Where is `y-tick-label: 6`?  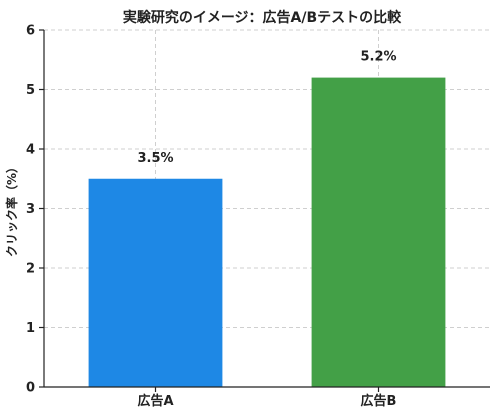
y-tick-label: 6 is located at coordinates (30, 31).